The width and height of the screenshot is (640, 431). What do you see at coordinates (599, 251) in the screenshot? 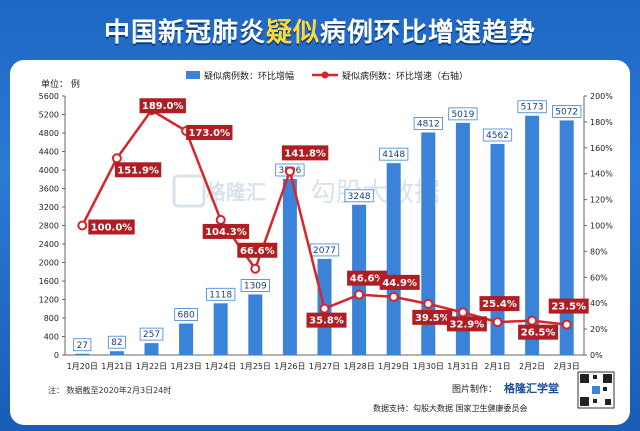
I see `y-right-tick-label: 80%` at bounding box center [599, 251].